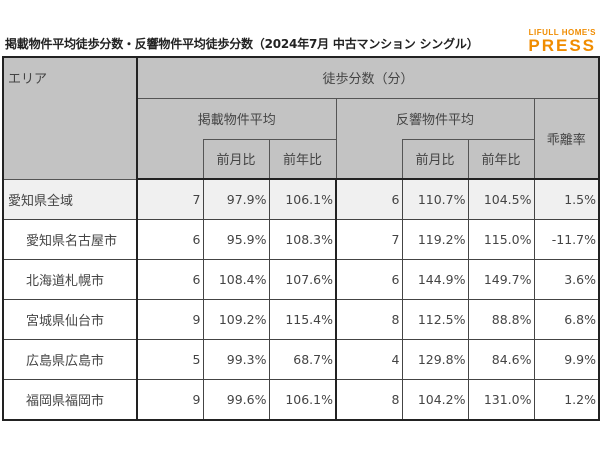 This screenshot has height=450, width=600. Describe the element at coordinates (435, 400) in the screenshot. I see `inquiry-mom: 104.2%` at that location.